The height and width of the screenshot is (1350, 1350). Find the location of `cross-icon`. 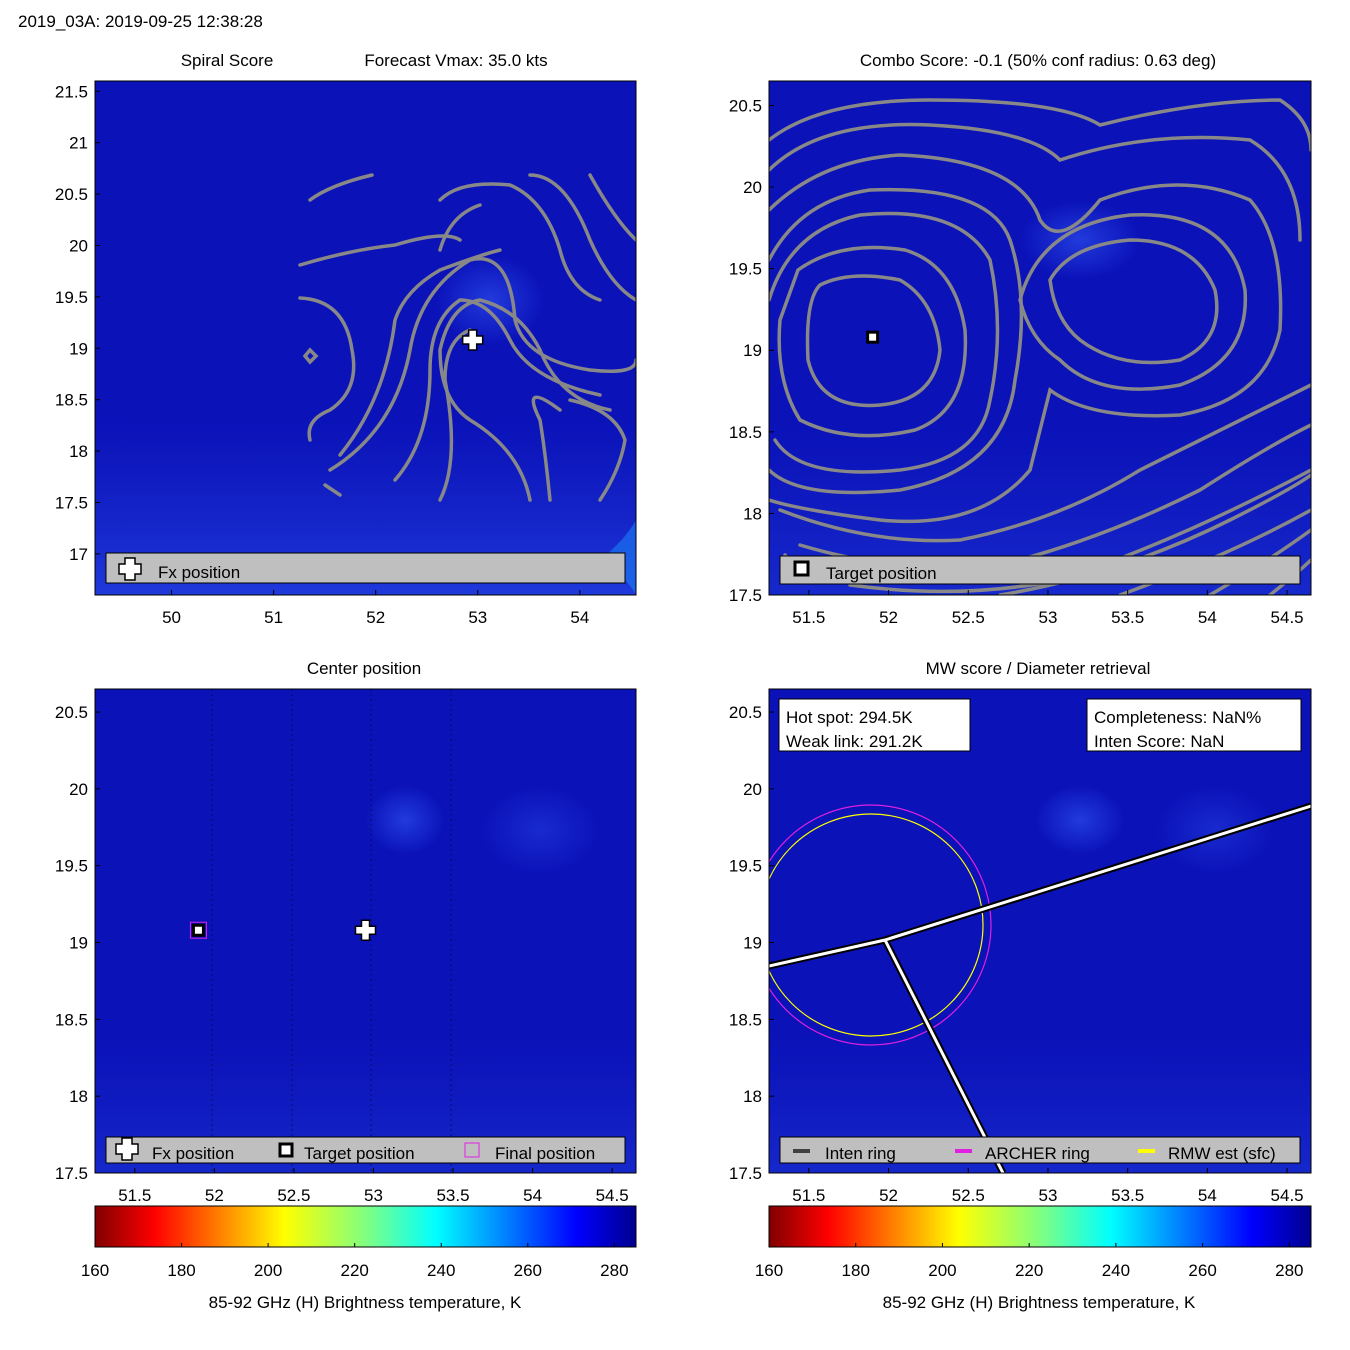

cross-icon is located at coordinates (127, 1149).